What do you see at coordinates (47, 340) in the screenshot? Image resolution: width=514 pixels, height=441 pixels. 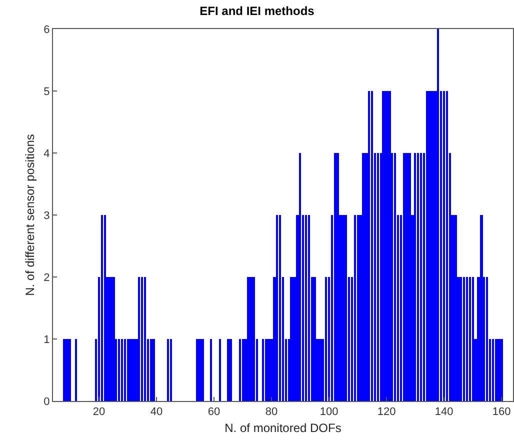 I see `y-tick-label: 1` at bounding box center [47, 340].